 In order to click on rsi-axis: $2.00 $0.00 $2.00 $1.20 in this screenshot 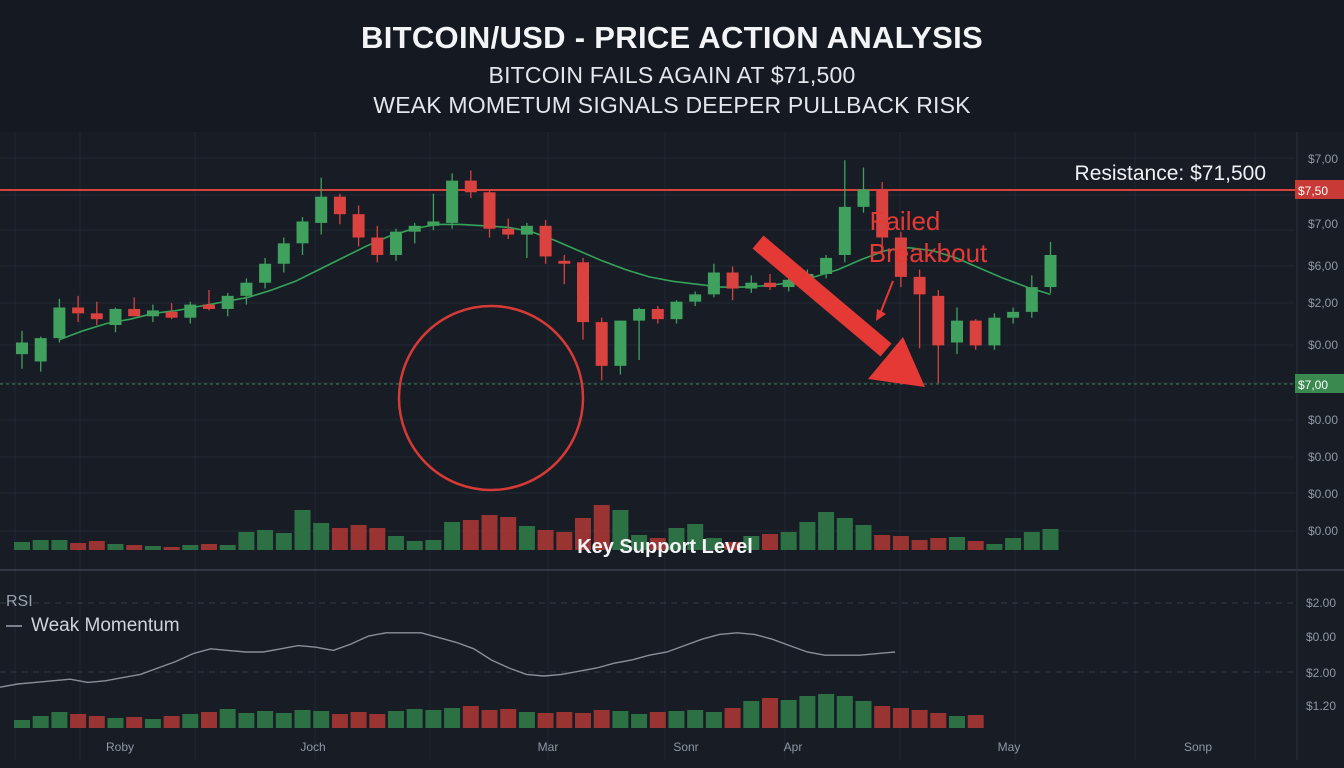, I will do `click(1321, 654)`.